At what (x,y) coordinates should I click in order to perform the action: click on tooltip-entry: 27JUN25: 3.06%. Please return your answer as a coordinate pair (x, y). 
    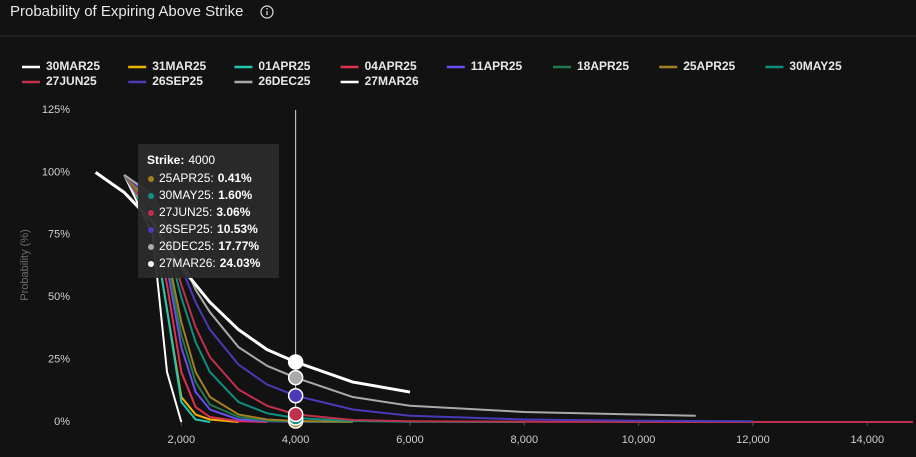
    Looking at the image, I should click on (205, 212).